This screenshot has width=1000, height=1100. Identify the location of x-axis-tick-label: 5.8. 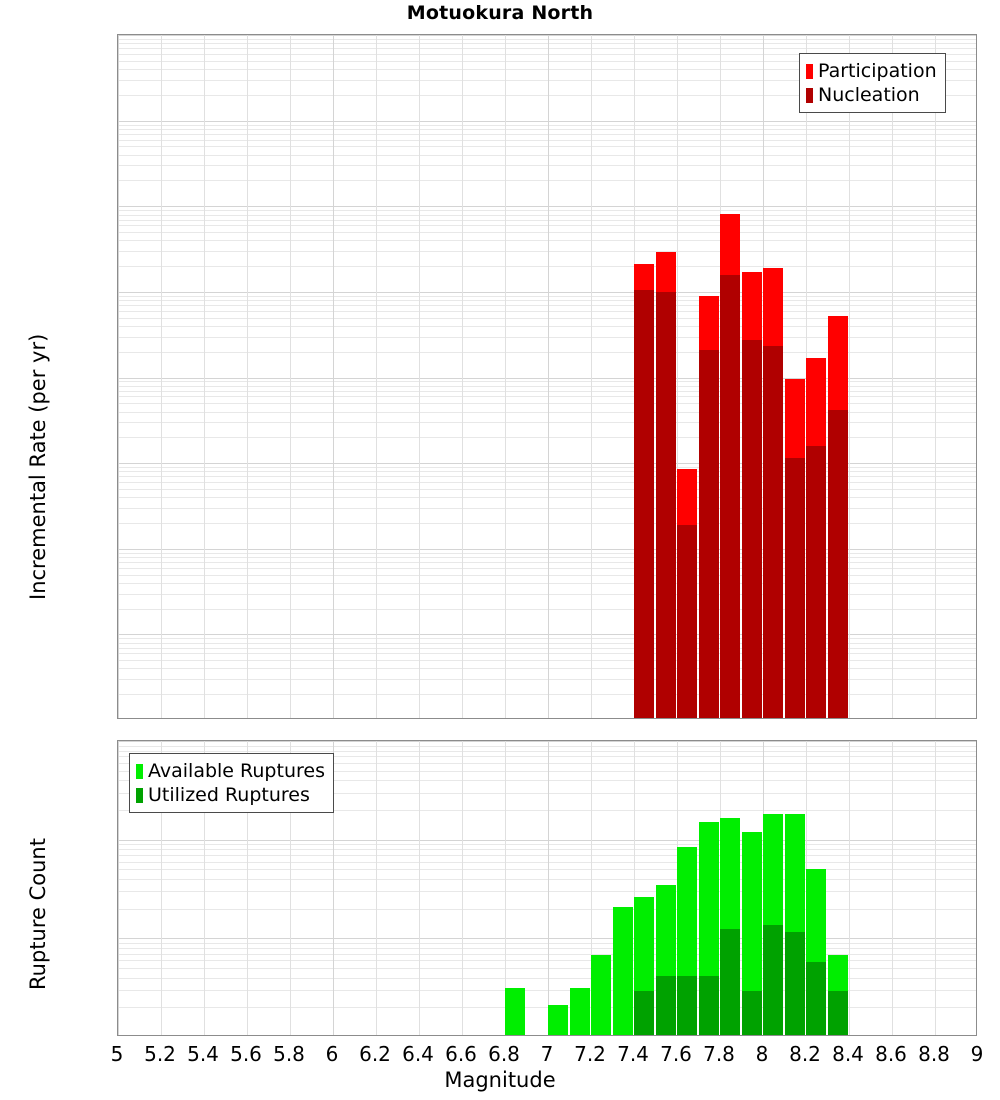
(289, 1054).